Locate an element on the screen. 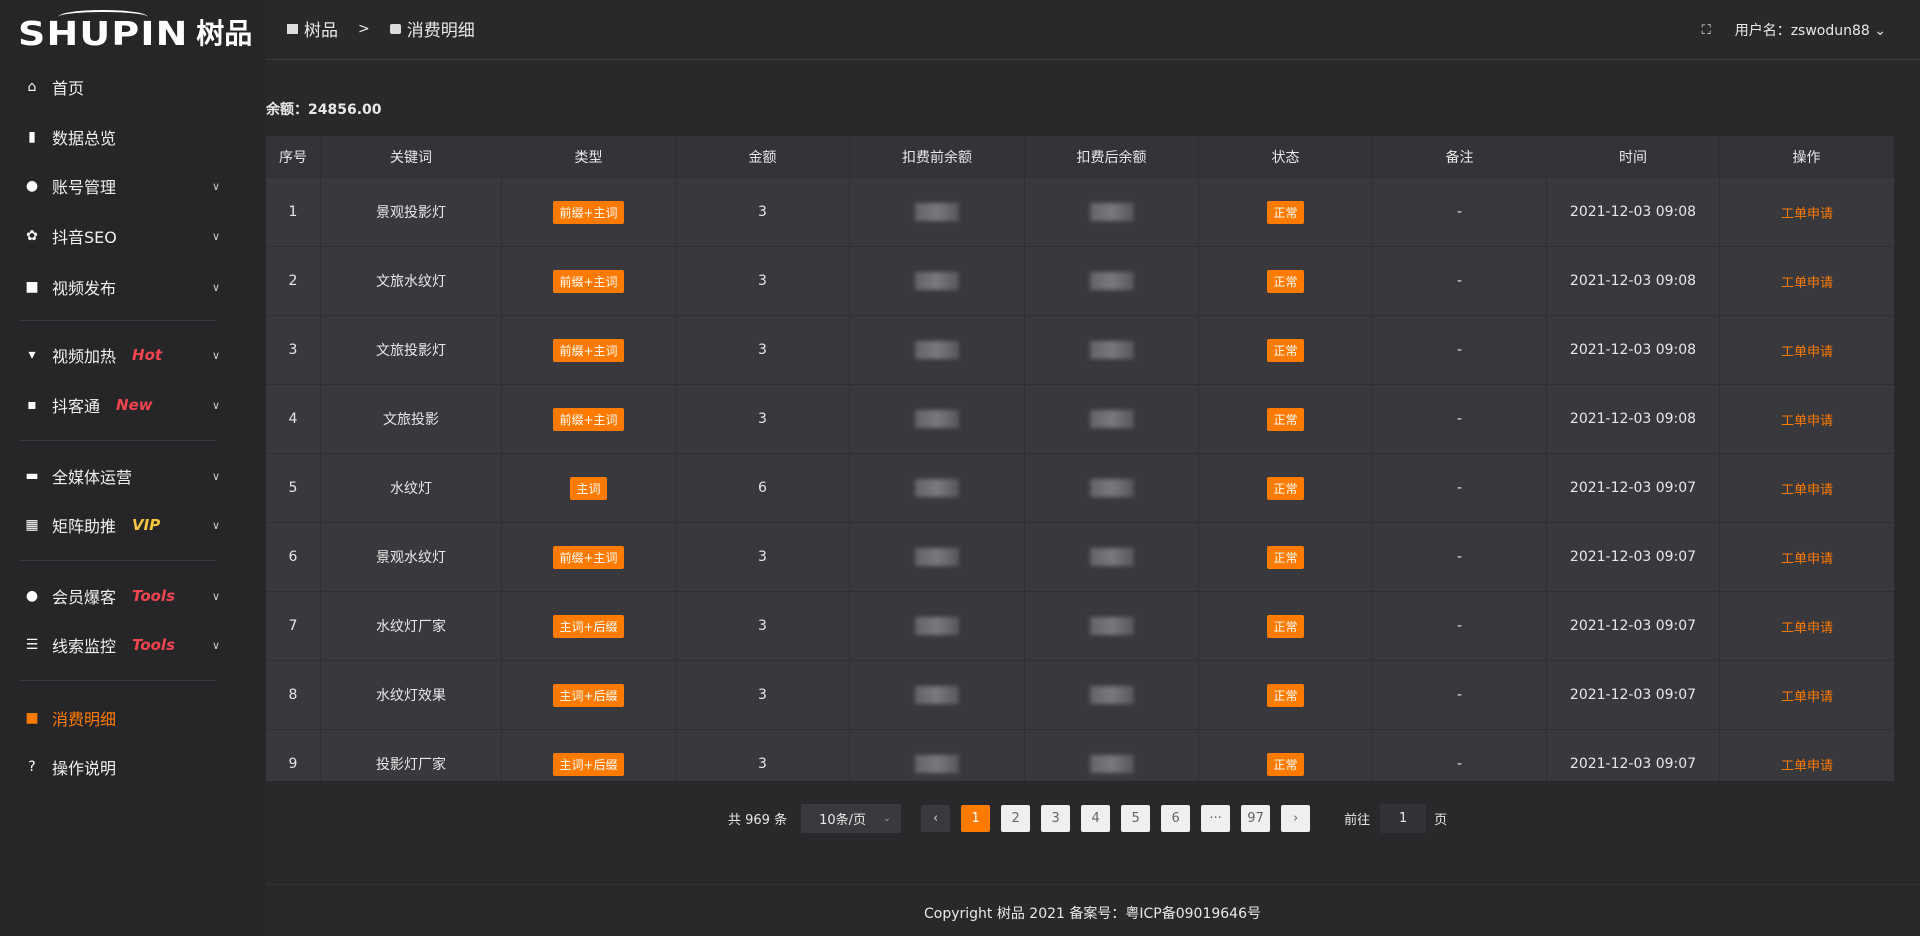 This screenshot has width=1920, height=936. sidebar-item-1: ▮ 数据总览 is located at coordinates (132, 137).